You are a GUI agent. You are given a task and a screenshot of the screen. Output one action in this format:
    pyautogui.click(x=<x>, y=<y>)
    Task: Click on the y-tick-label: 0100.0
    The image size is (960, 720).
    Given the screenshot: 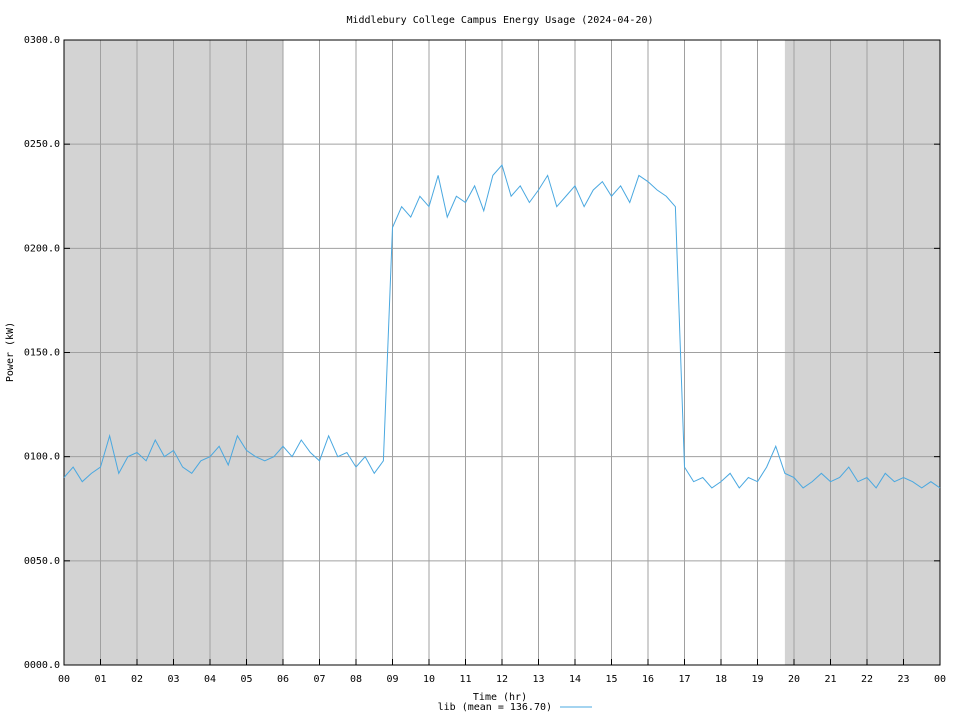 What is the action you would take?
    pyautogui.click(x=42, y=457)
    